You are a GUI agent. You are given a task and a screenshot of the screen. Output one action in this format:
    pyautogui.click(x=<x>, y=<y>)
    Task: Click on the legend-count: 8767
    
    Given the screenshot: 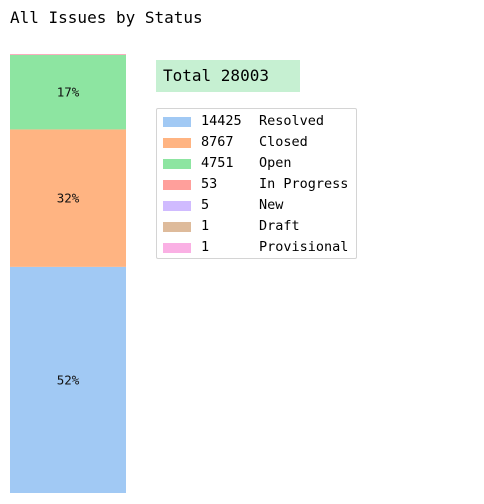 What is the action you would take?
    pyautogui.click(x=217, y=142)
    